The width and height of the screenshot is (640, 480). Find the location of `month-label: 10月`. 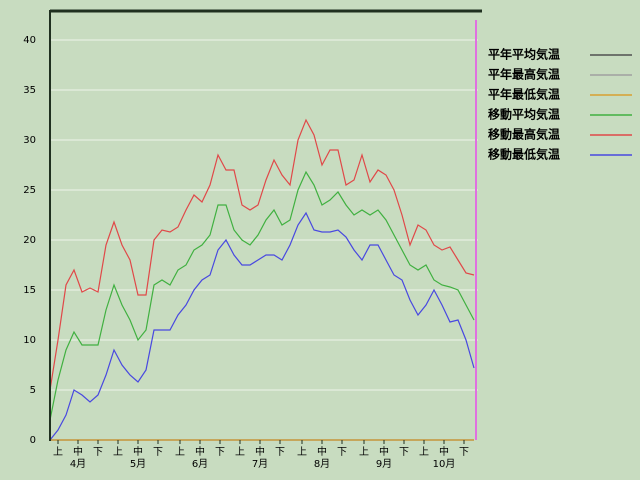

month-label: 10月 is located at coordinates (444, 464).